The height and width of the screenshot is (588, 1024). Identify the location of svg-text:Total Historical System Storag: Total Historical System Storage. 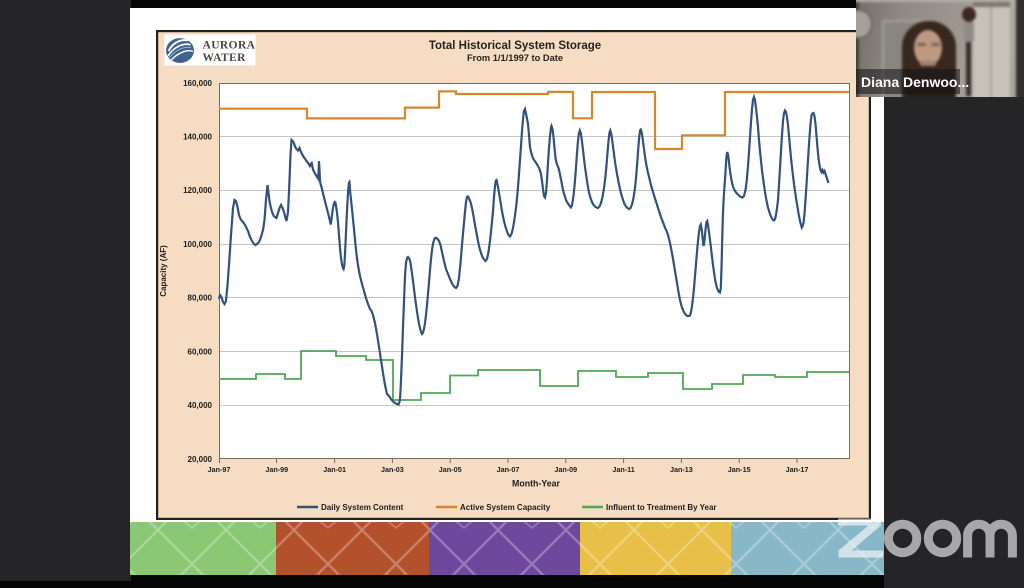
(515, 46).